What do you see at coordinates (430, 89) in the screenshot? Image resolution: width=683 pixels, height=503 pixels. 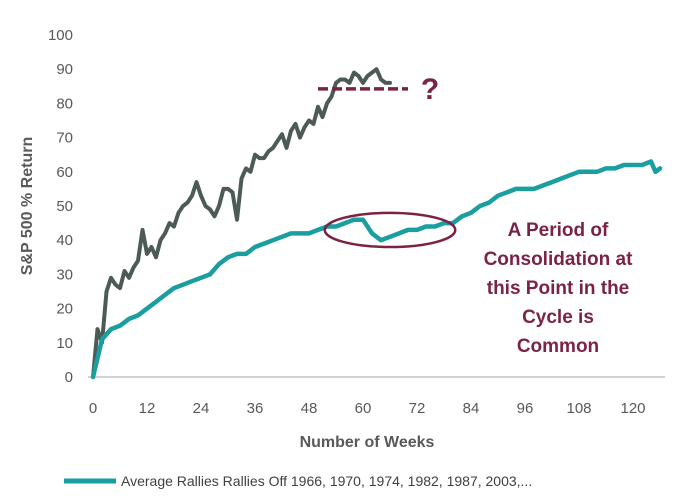 I see `question-mark: ?` at bounding box center [430, 89].